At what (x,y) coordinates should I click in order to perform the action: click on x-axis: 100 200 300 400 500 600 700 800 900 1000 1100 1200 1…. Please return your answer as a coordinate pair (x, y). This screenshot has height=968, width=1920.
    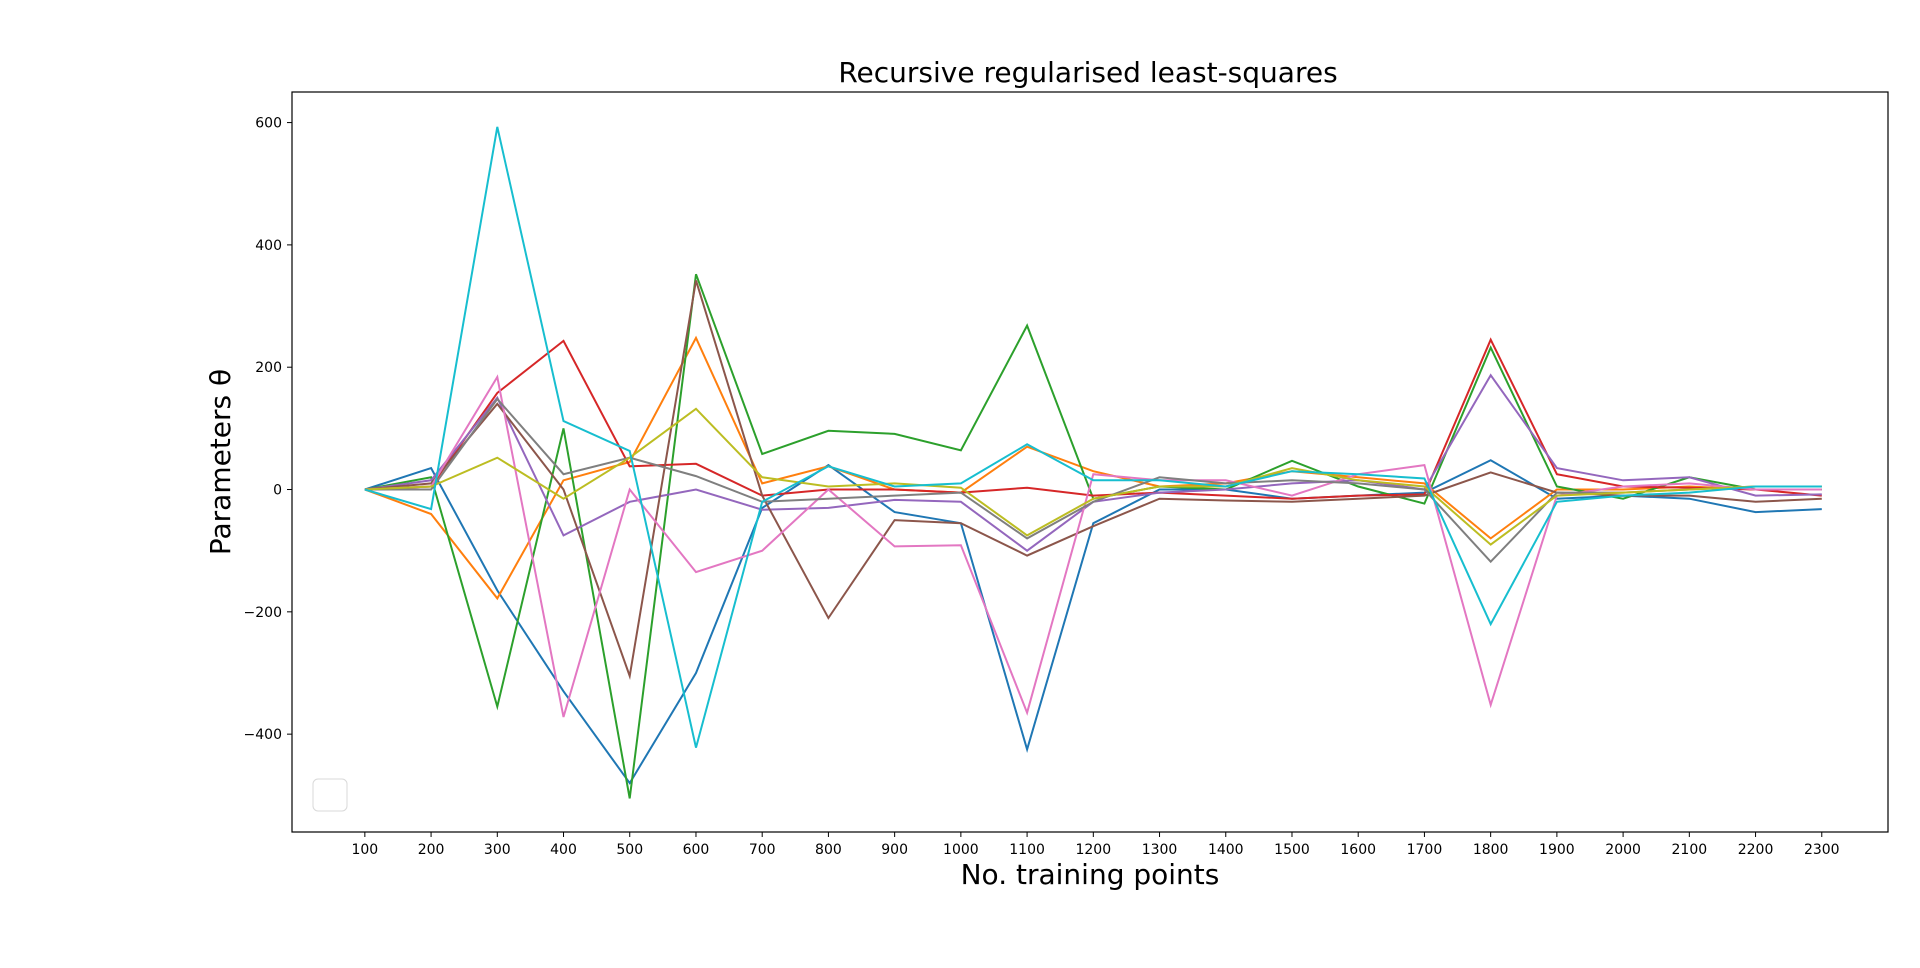
    Looking at the image, I should click on (1095, 845).